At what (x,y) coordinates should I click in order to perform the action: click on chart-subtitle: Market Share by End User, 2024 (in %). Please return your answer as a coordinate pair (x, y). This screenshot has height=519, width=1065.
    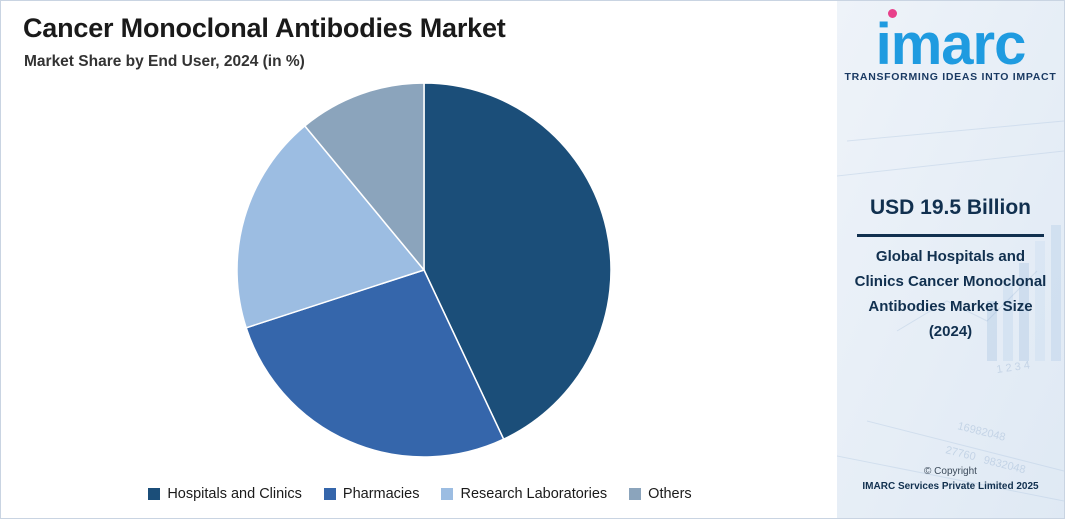
    Looking at the image, I should click on (164, 61).